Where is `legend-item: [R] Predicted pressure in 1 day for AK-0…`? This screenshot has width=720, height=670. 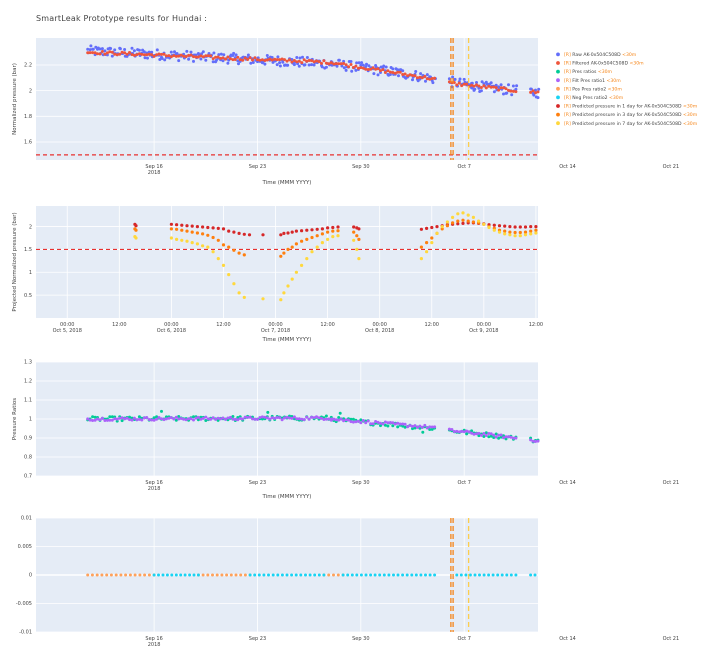
legend-item: [R] Predicted pressure in 1 day for AK-0… is located at coordinates (627, 107).